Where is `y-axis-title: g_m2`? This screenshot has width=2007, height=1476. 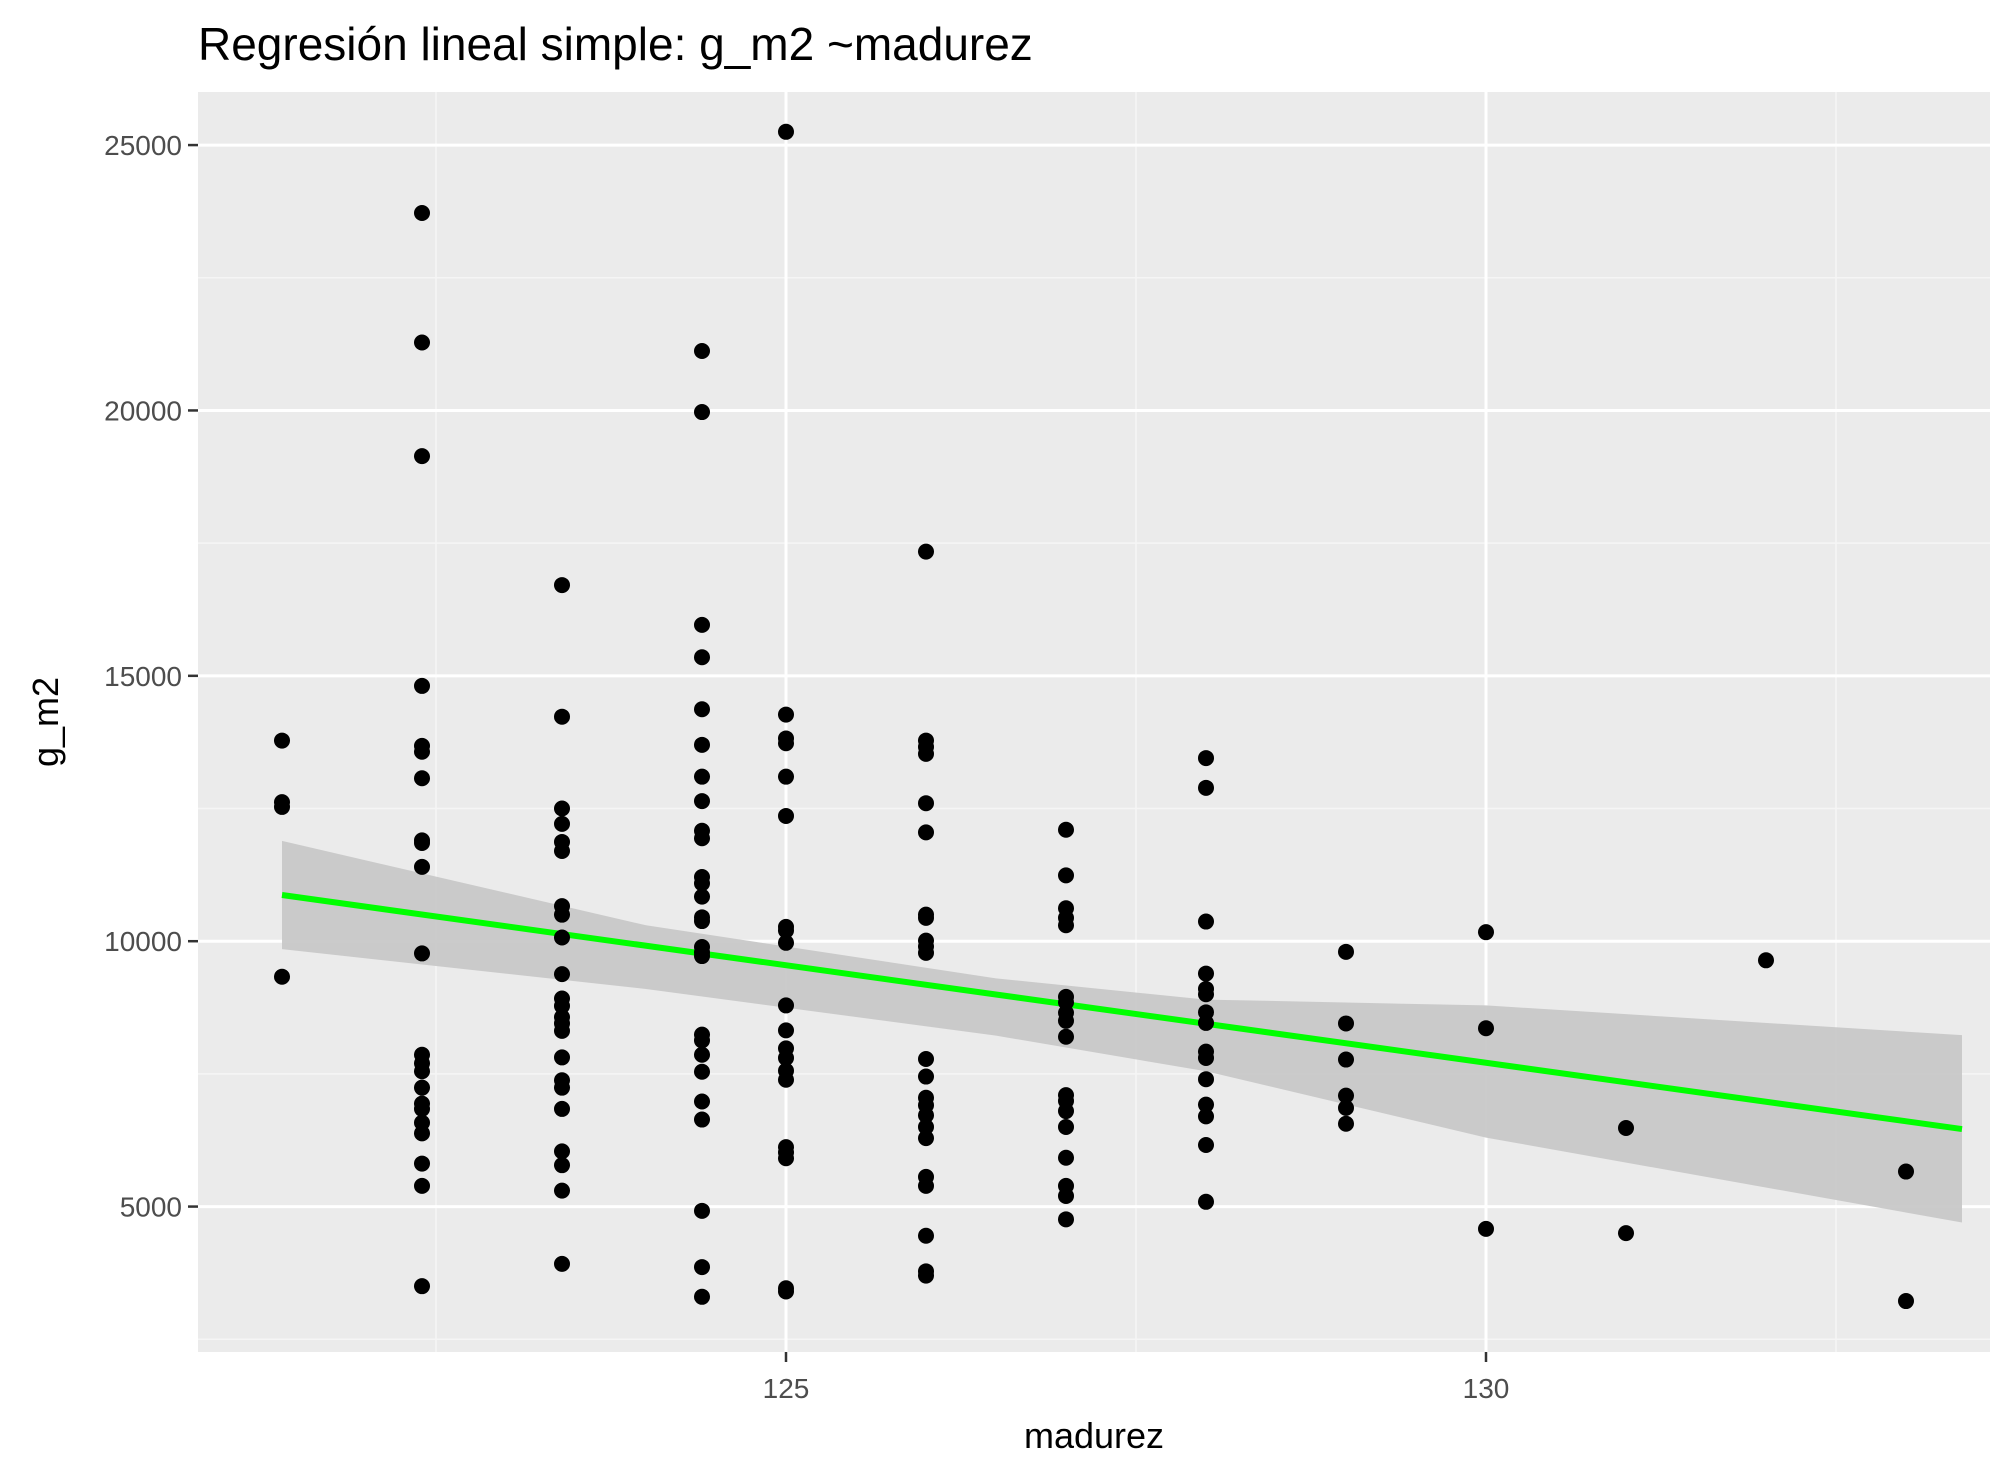
y-axis-title: g_m2 is located at coordinates (45, 722).